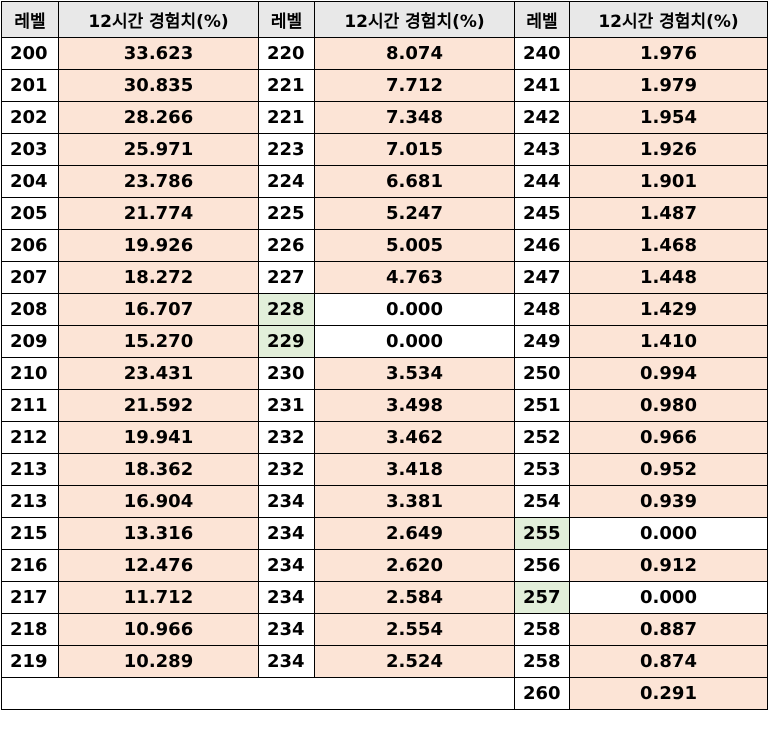 The image size is (768, 736). I want to click on exp-cell: 0.980, so click(668, 405).